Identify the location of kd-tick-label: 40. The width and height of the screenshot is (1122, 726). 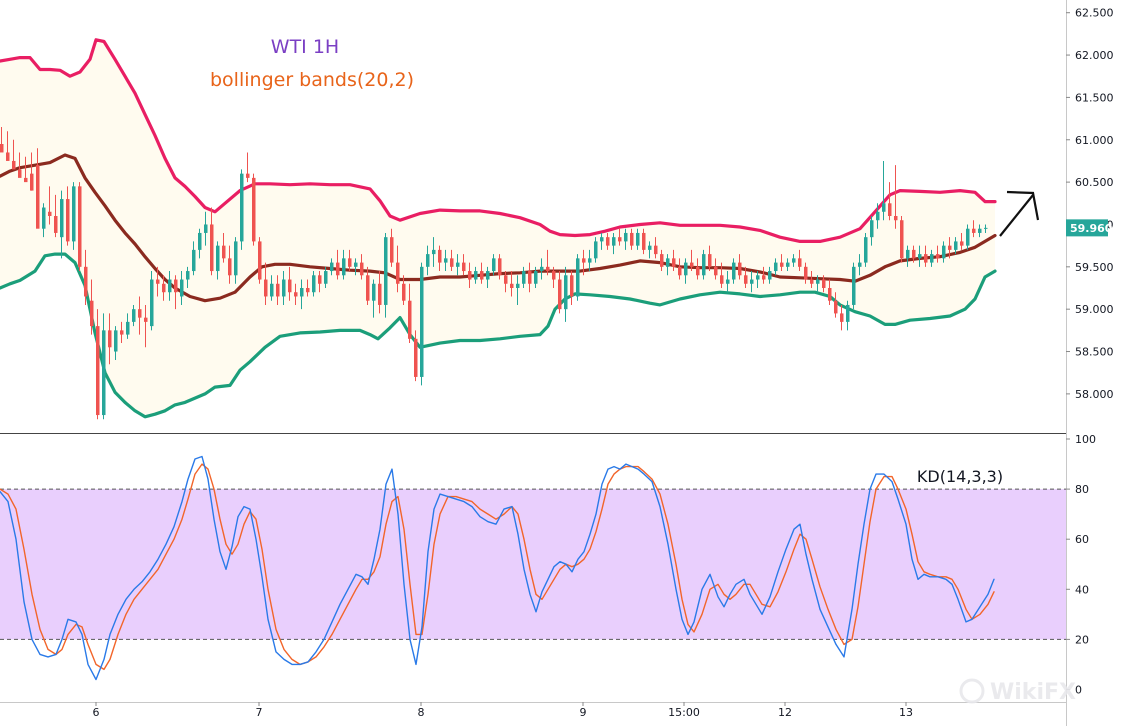
(1082, 589).